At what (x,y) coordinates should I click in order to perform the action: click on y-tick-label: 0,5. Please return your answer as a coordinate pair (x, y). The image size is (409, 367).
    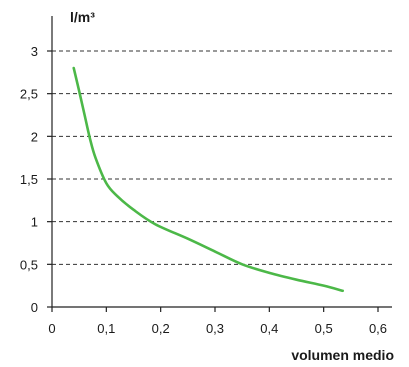
    Looking at the image, I should click on (29, 264).